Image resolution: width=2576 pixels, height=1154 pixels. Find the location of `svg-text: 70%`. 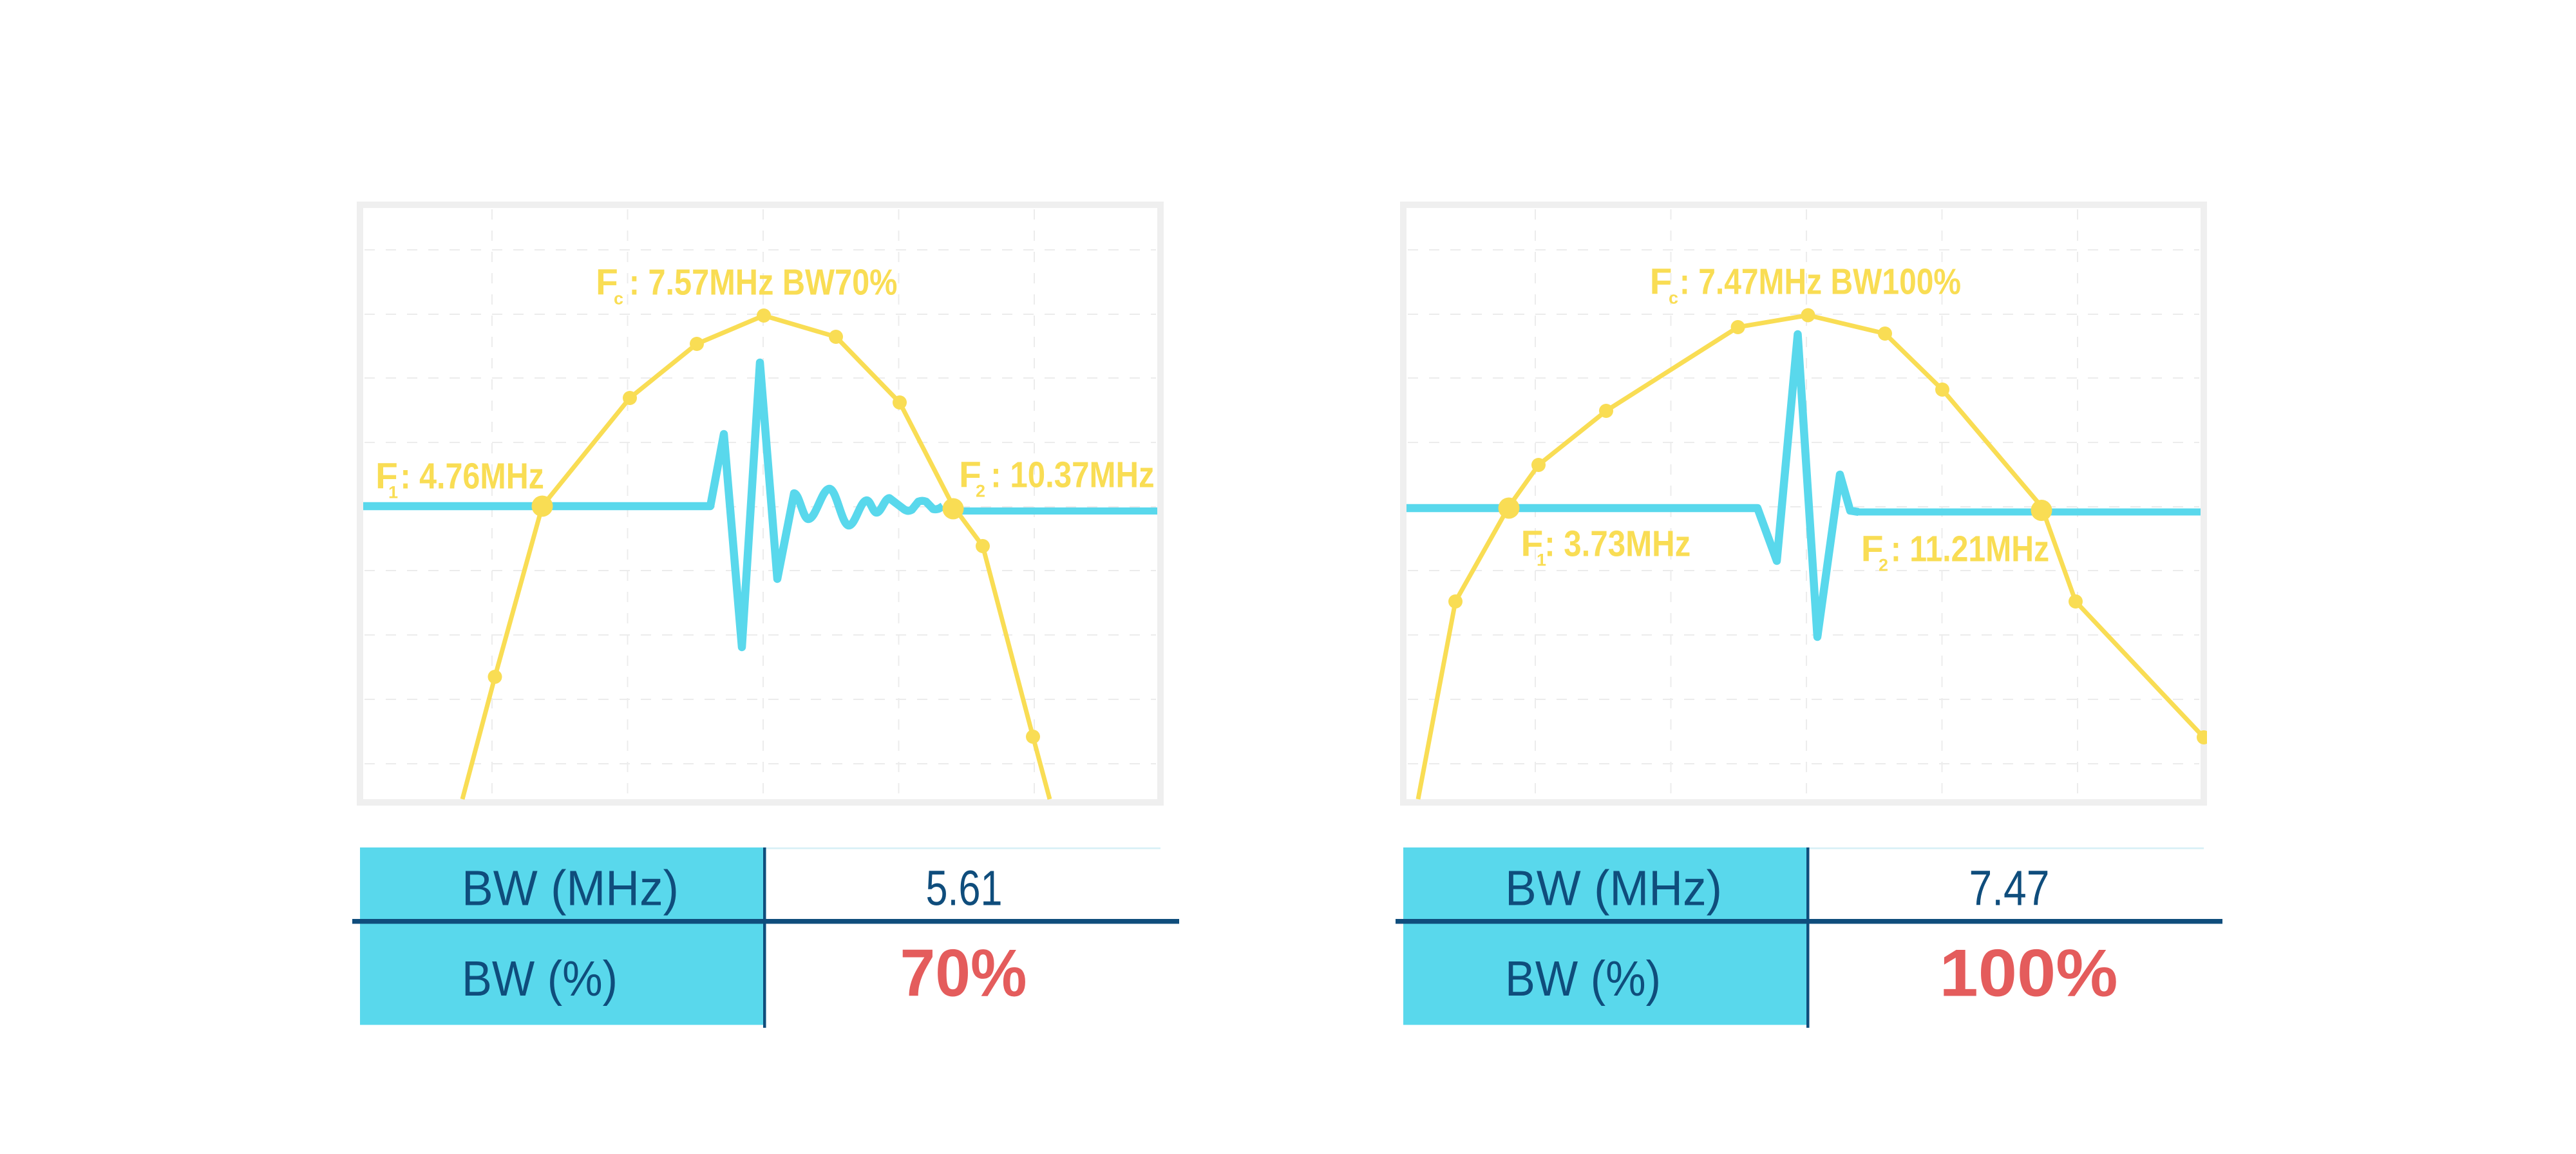

svg-text: 70% is located at coordinates (964, 973).